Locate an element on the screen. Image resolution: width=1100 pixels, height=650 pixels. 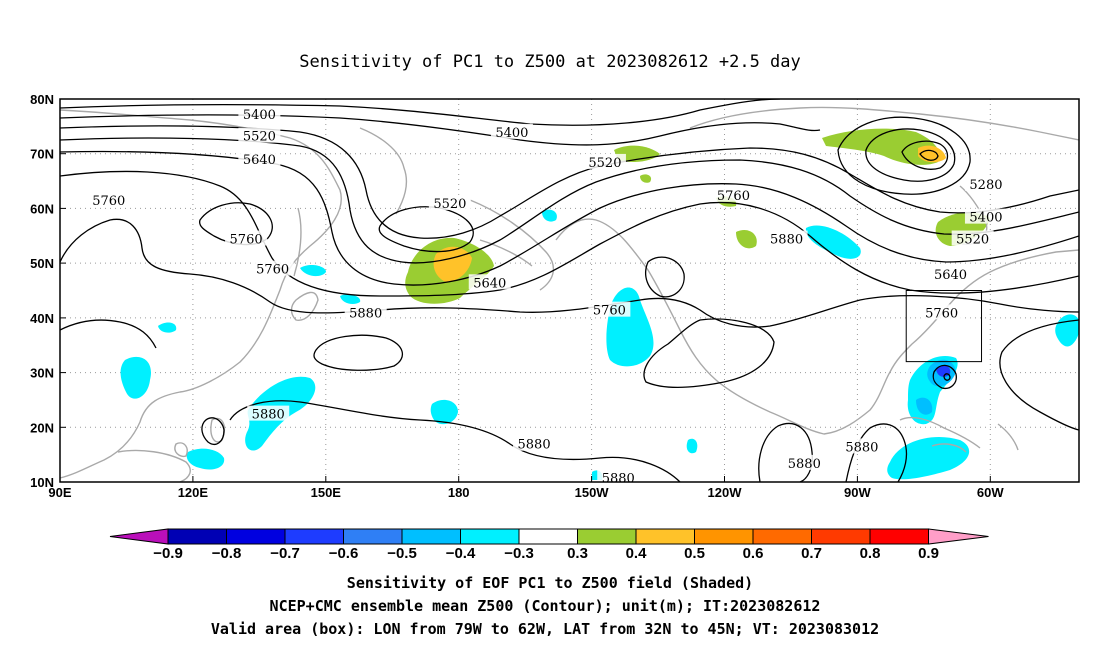
colorbar is located at coordinates (549, 536).